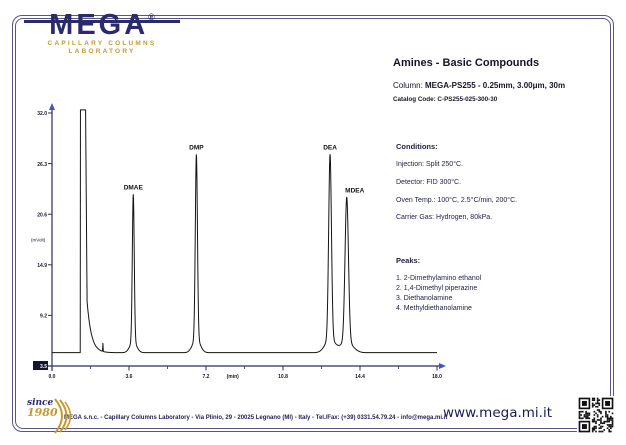 This screenshot has height=445, width=626. Describe the element at coordinates (38, 240) in the screenshot. I see `svg-text: (mVolt)` at that location.